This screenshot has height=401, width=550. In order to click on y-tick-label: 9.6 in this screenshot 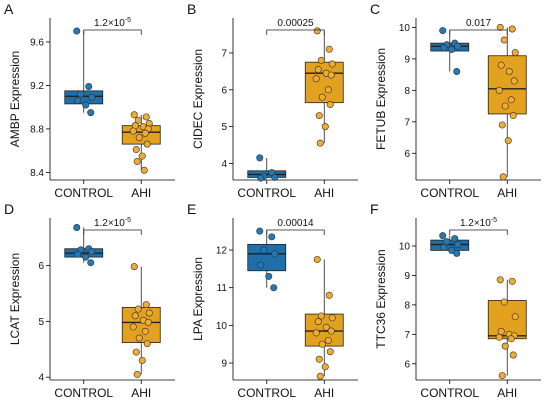, I will do `click(37, 42)`.